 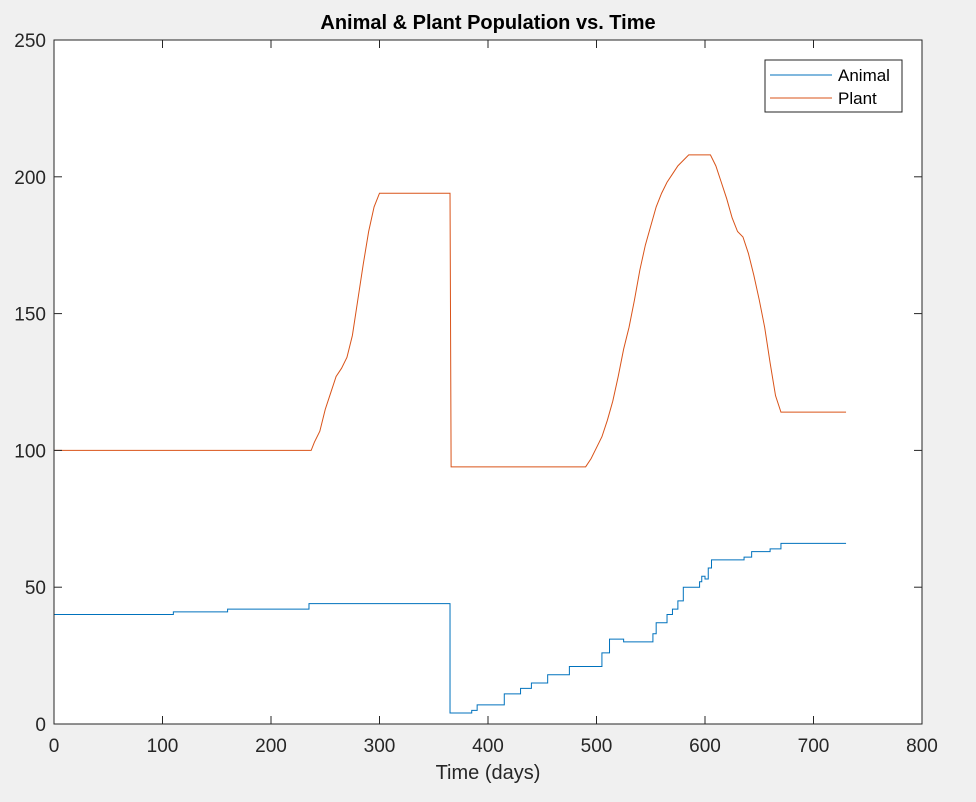 What do you see at coordinates (35, 588) in the screenshot?
I see `y-tick-label: 50` at bounding box center [35, 588].